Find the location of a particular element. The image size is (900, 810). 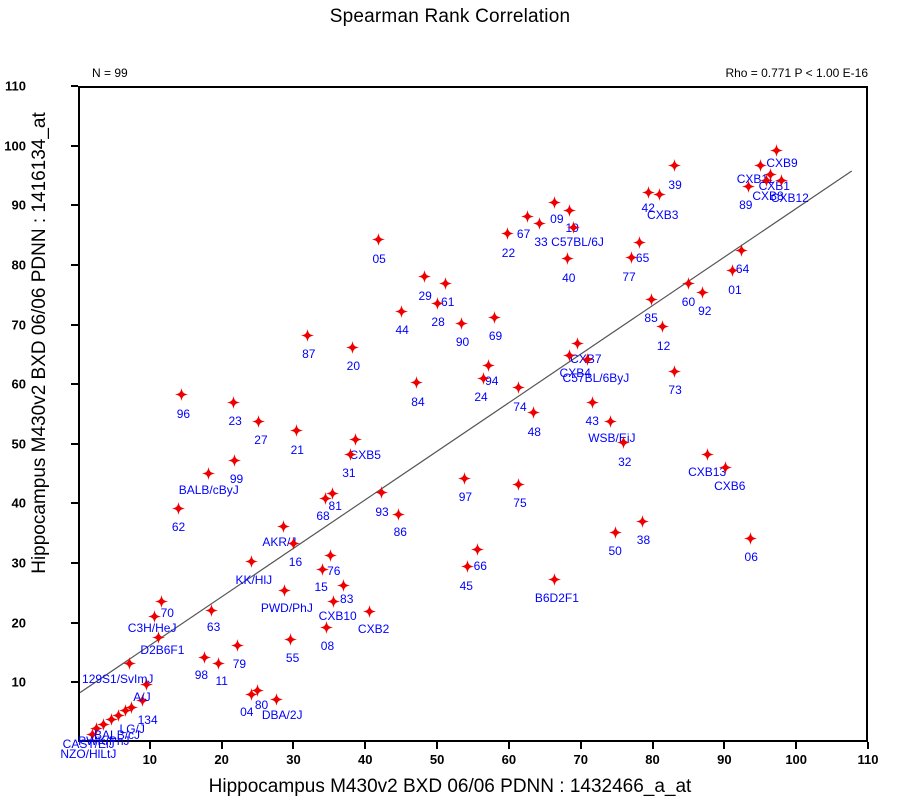

y-axis-tick-mark is located at coordinates (74, 622).